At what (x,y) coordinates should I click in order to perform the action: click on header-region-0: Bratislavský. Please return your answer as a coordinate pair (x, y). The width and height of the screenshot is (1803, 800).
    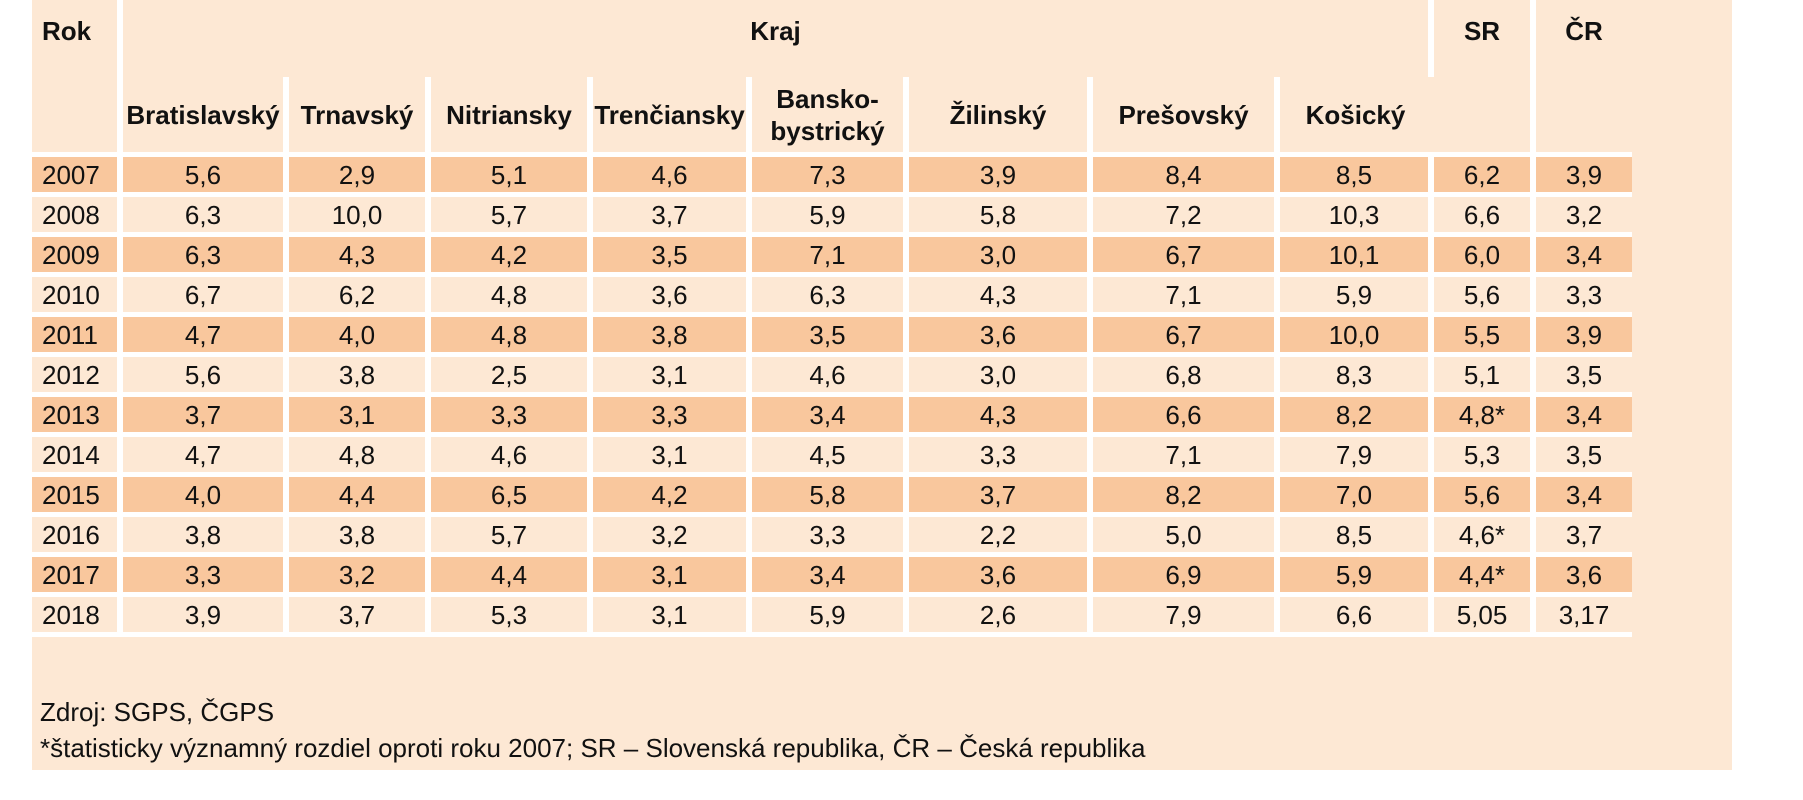
    Looking at the image, I should click on (204, 117).